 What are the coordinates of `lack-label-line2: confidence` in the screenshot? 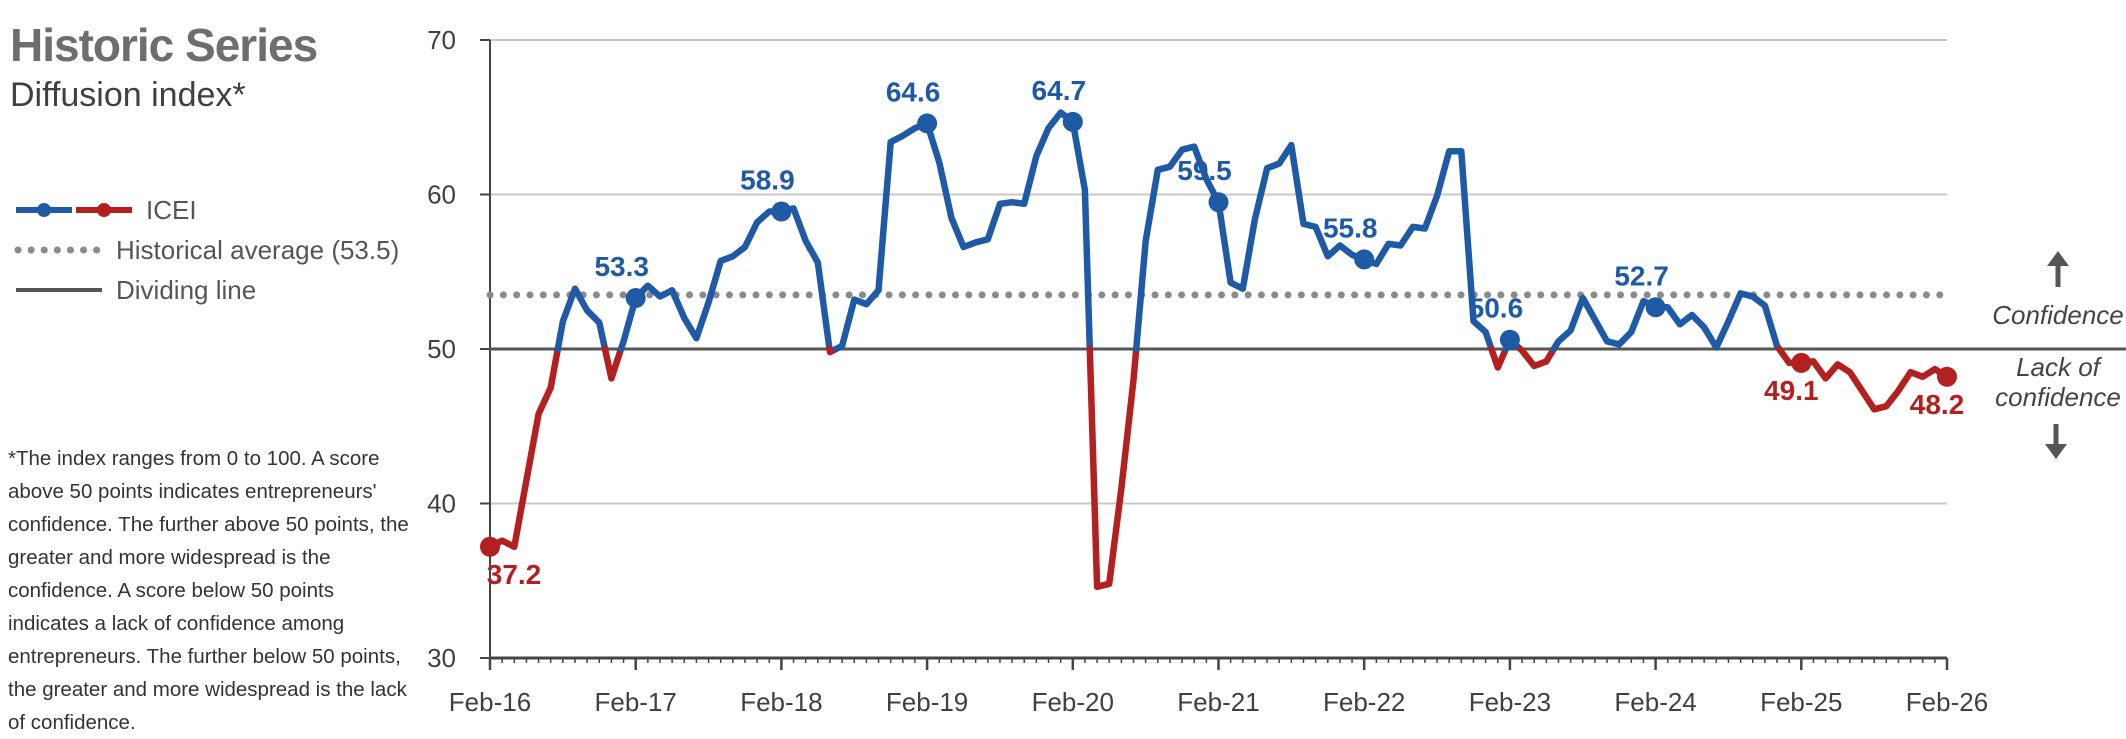 It's located at (2058, 397).